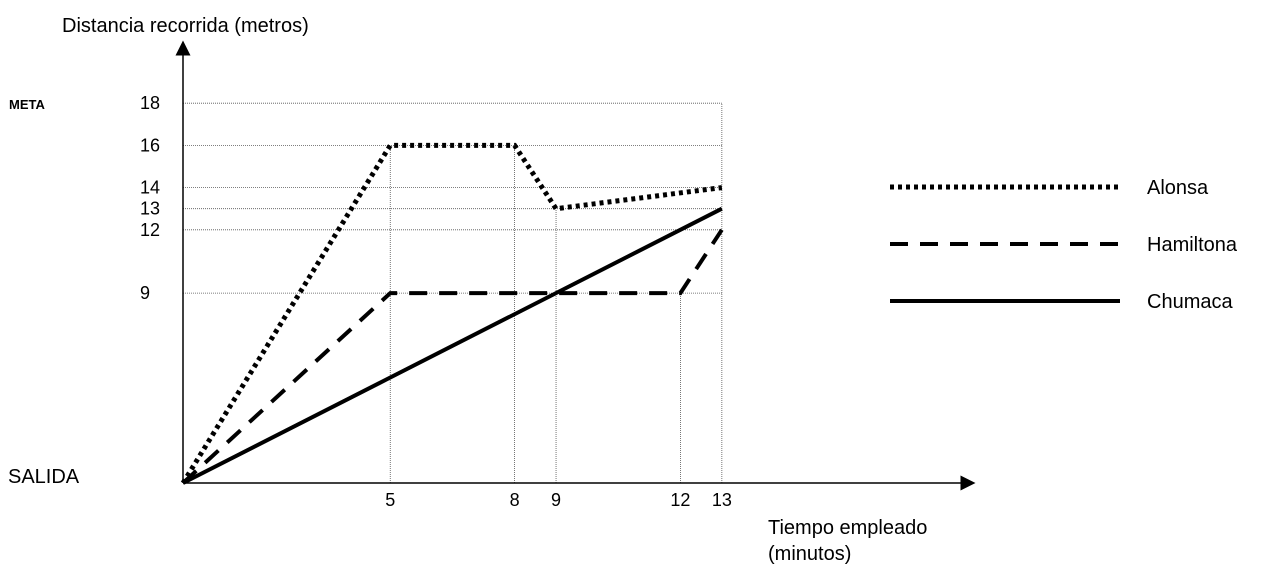 This screenshot has width=1272, height=569. What do you see at coordinates (150, 145) in the screenshot?
I see `y-tick-label: 16` at bounding box center [150, 145].